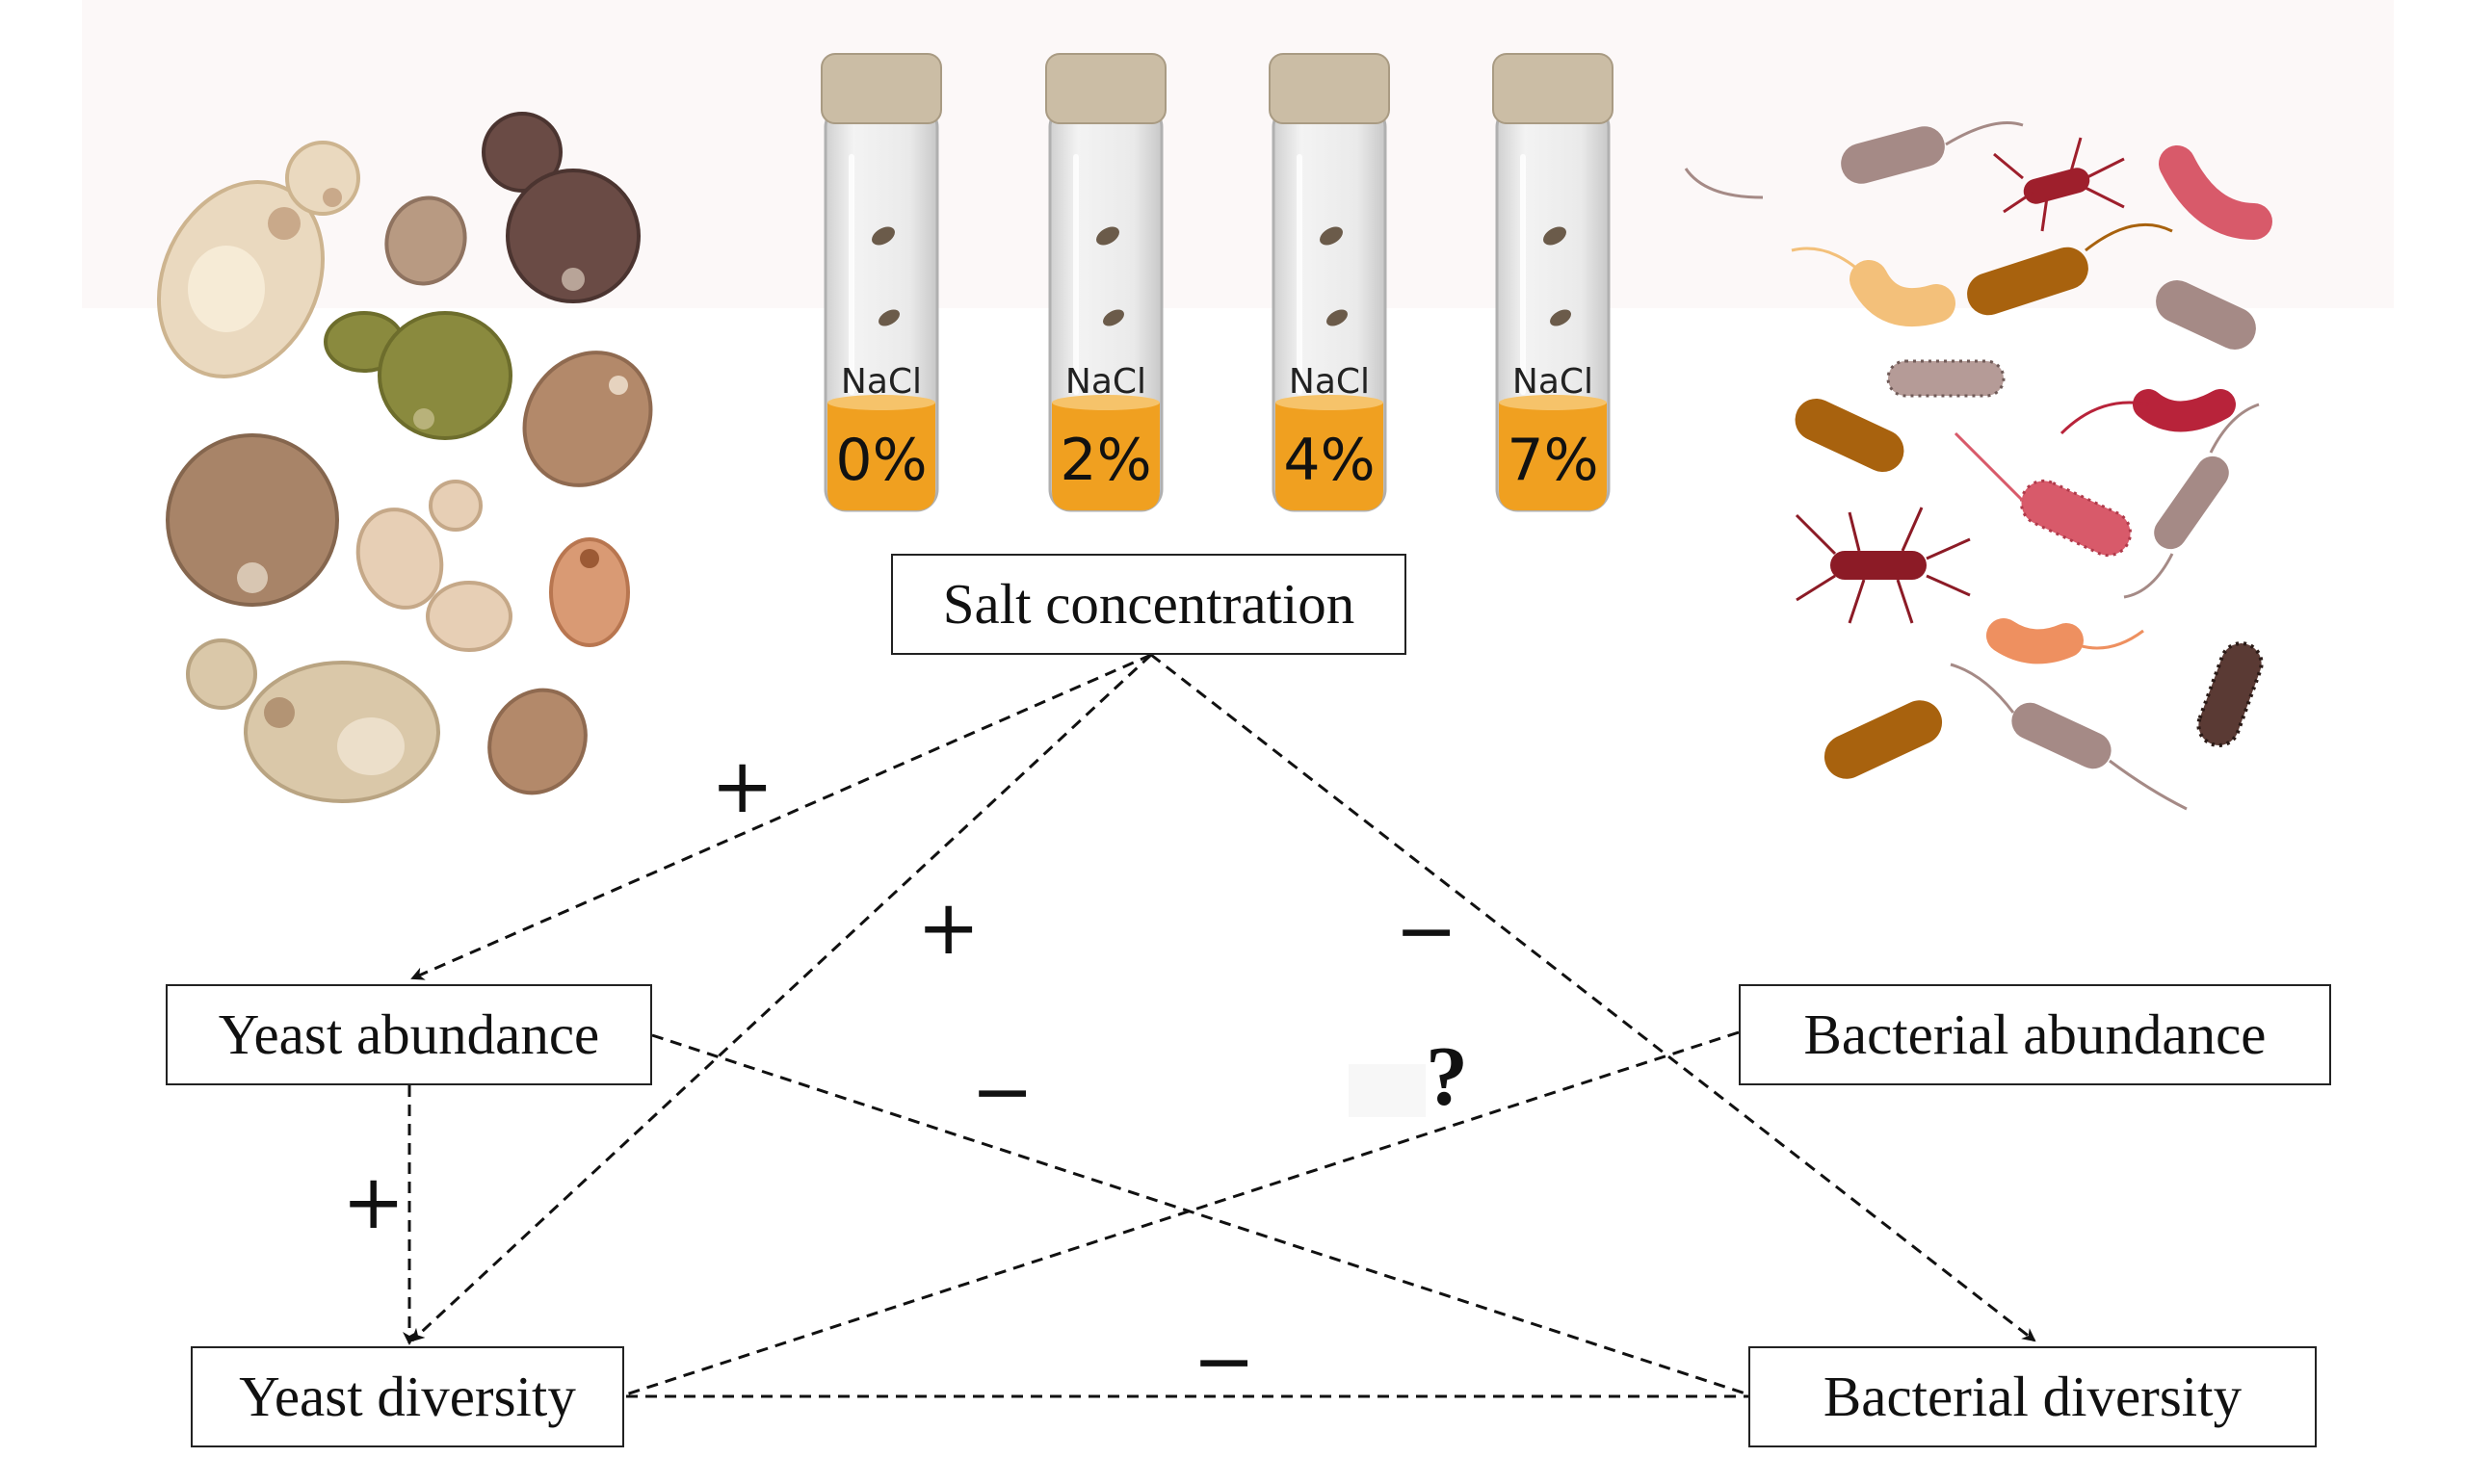  I want to click on sign-yeast-abundance-yeast-diversity: +, so click(374, 1203).